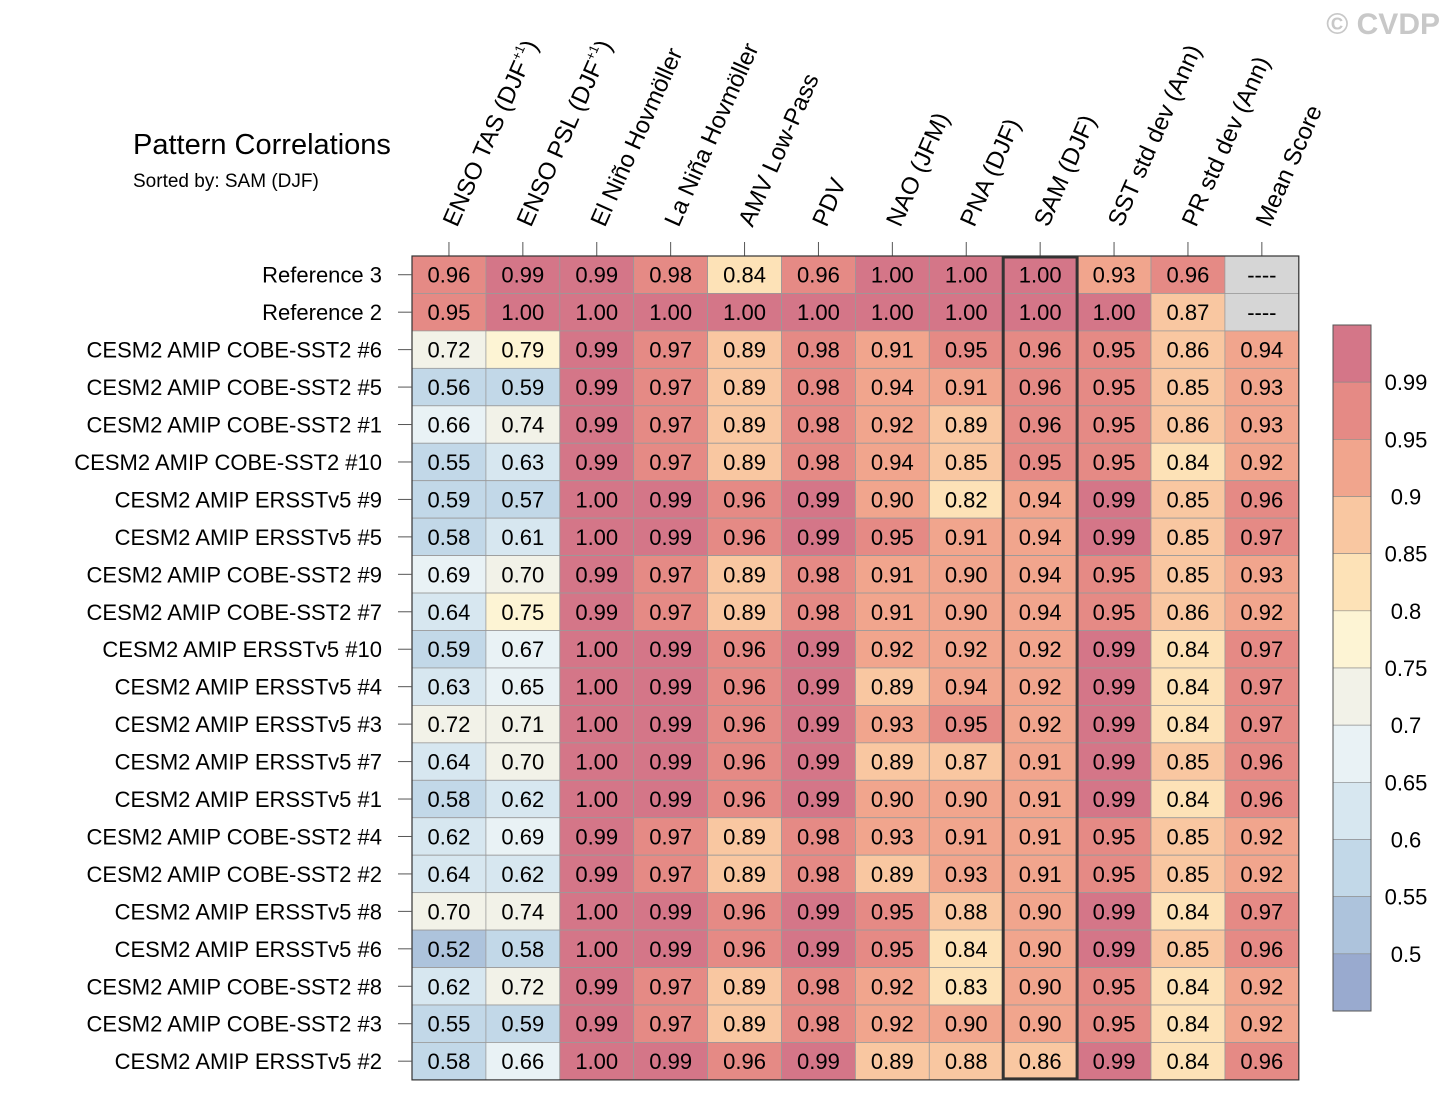  What do you see at coordinates (248, 911) in the screenshot?
I see `row-label: CESM2 AMIP ERSSTv5 #8` at bounding box center [248, 911].